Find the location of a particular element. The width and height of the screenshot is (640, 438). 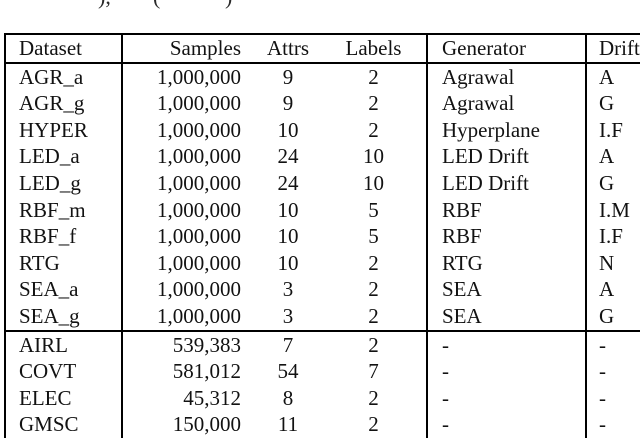

table-cell: LED_g is located at coordinates (64, 183).